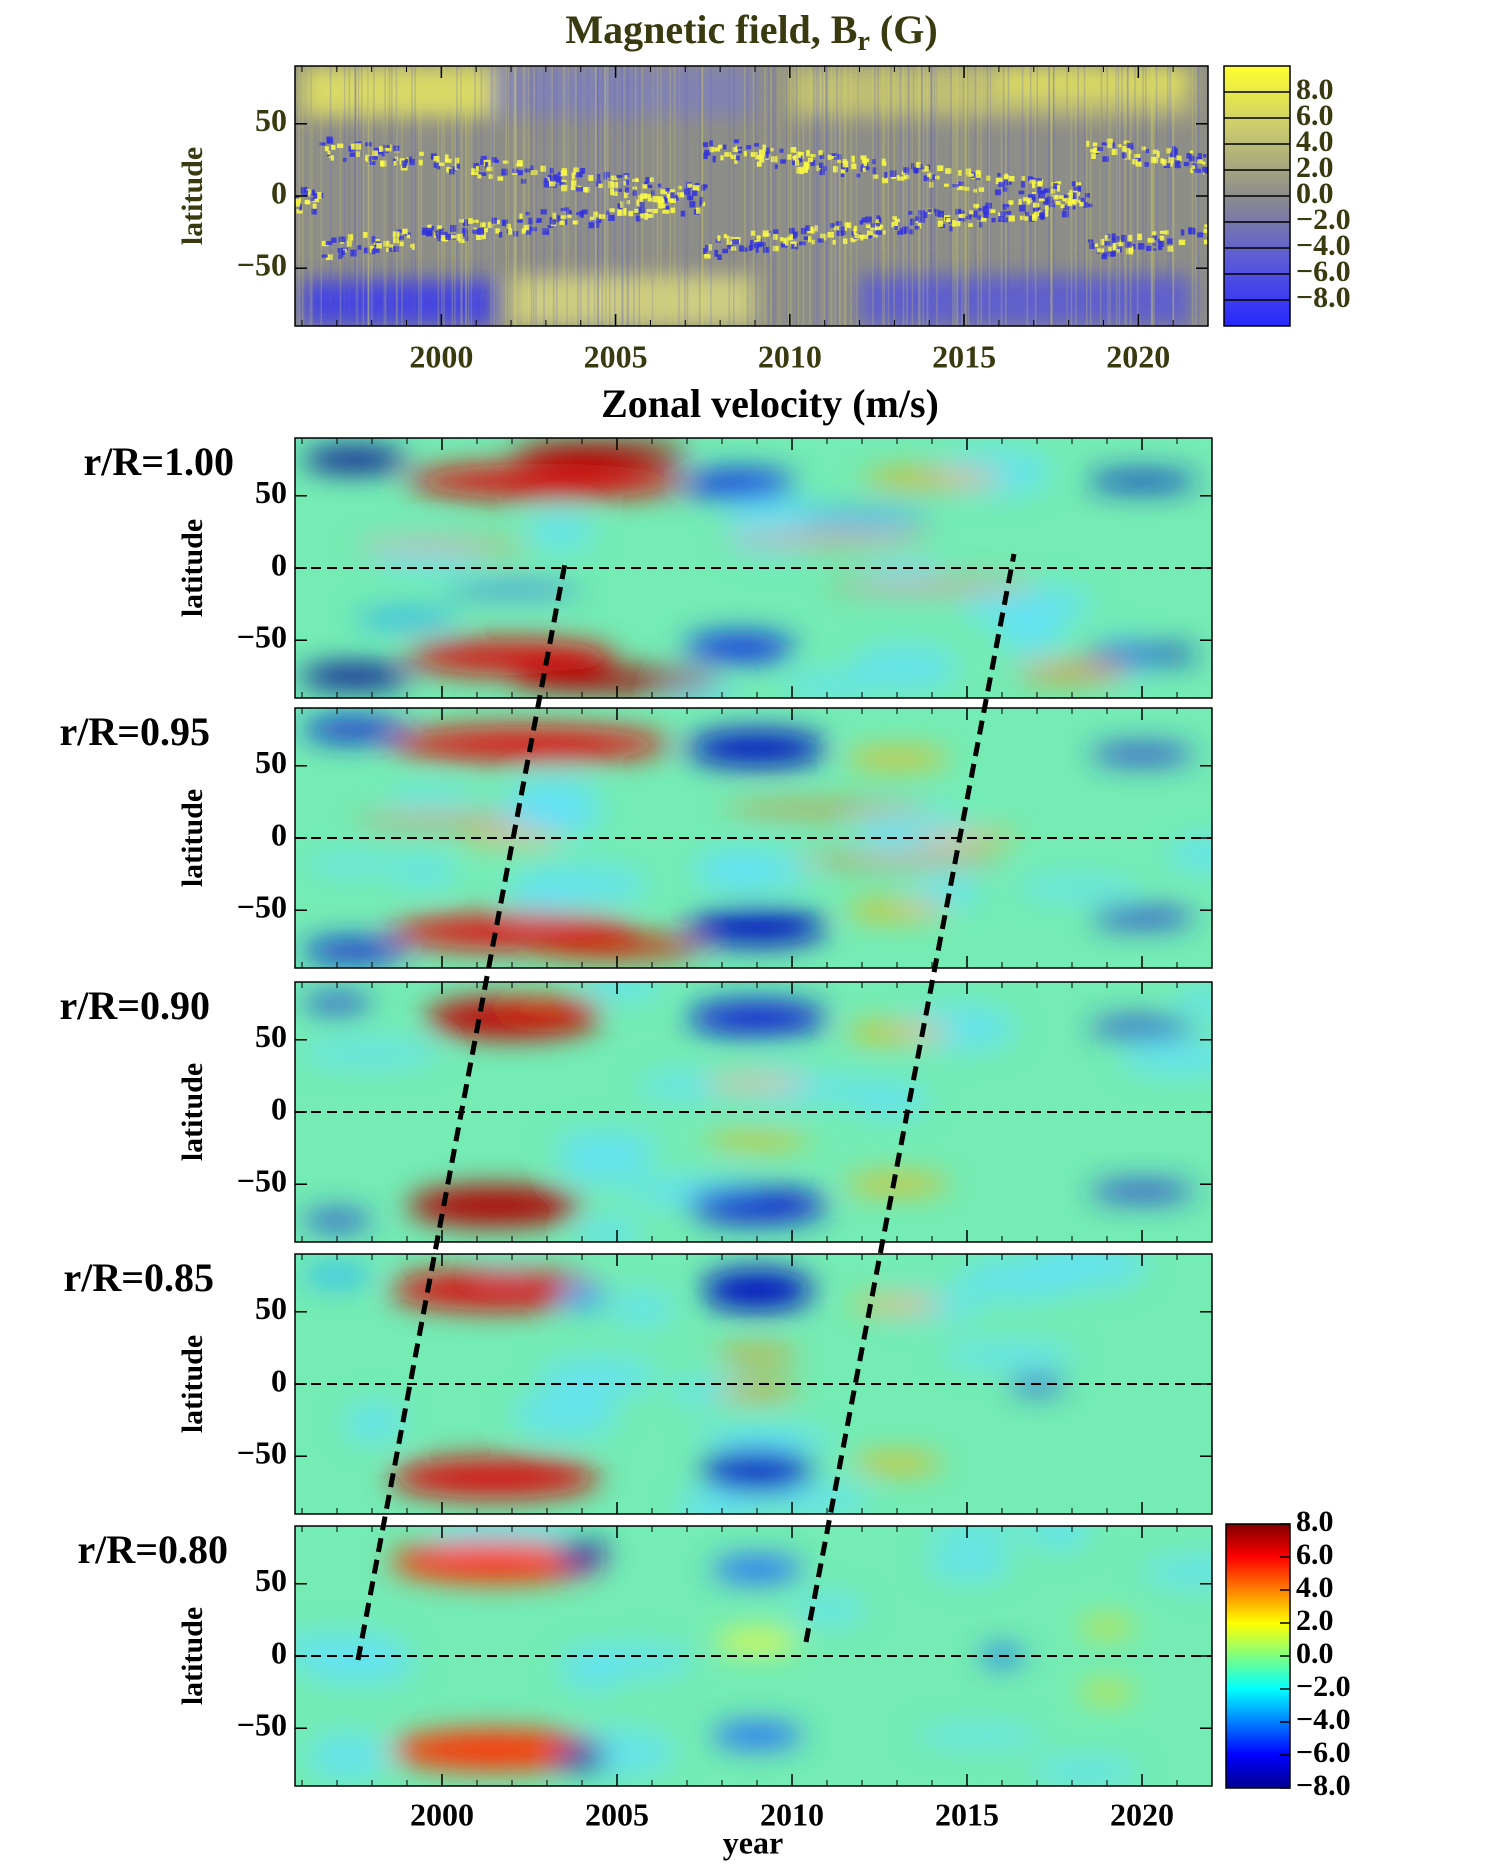 The height and width of the screenshot is (1864, 1495). I want to click on trend-line, so click(910, 1098).